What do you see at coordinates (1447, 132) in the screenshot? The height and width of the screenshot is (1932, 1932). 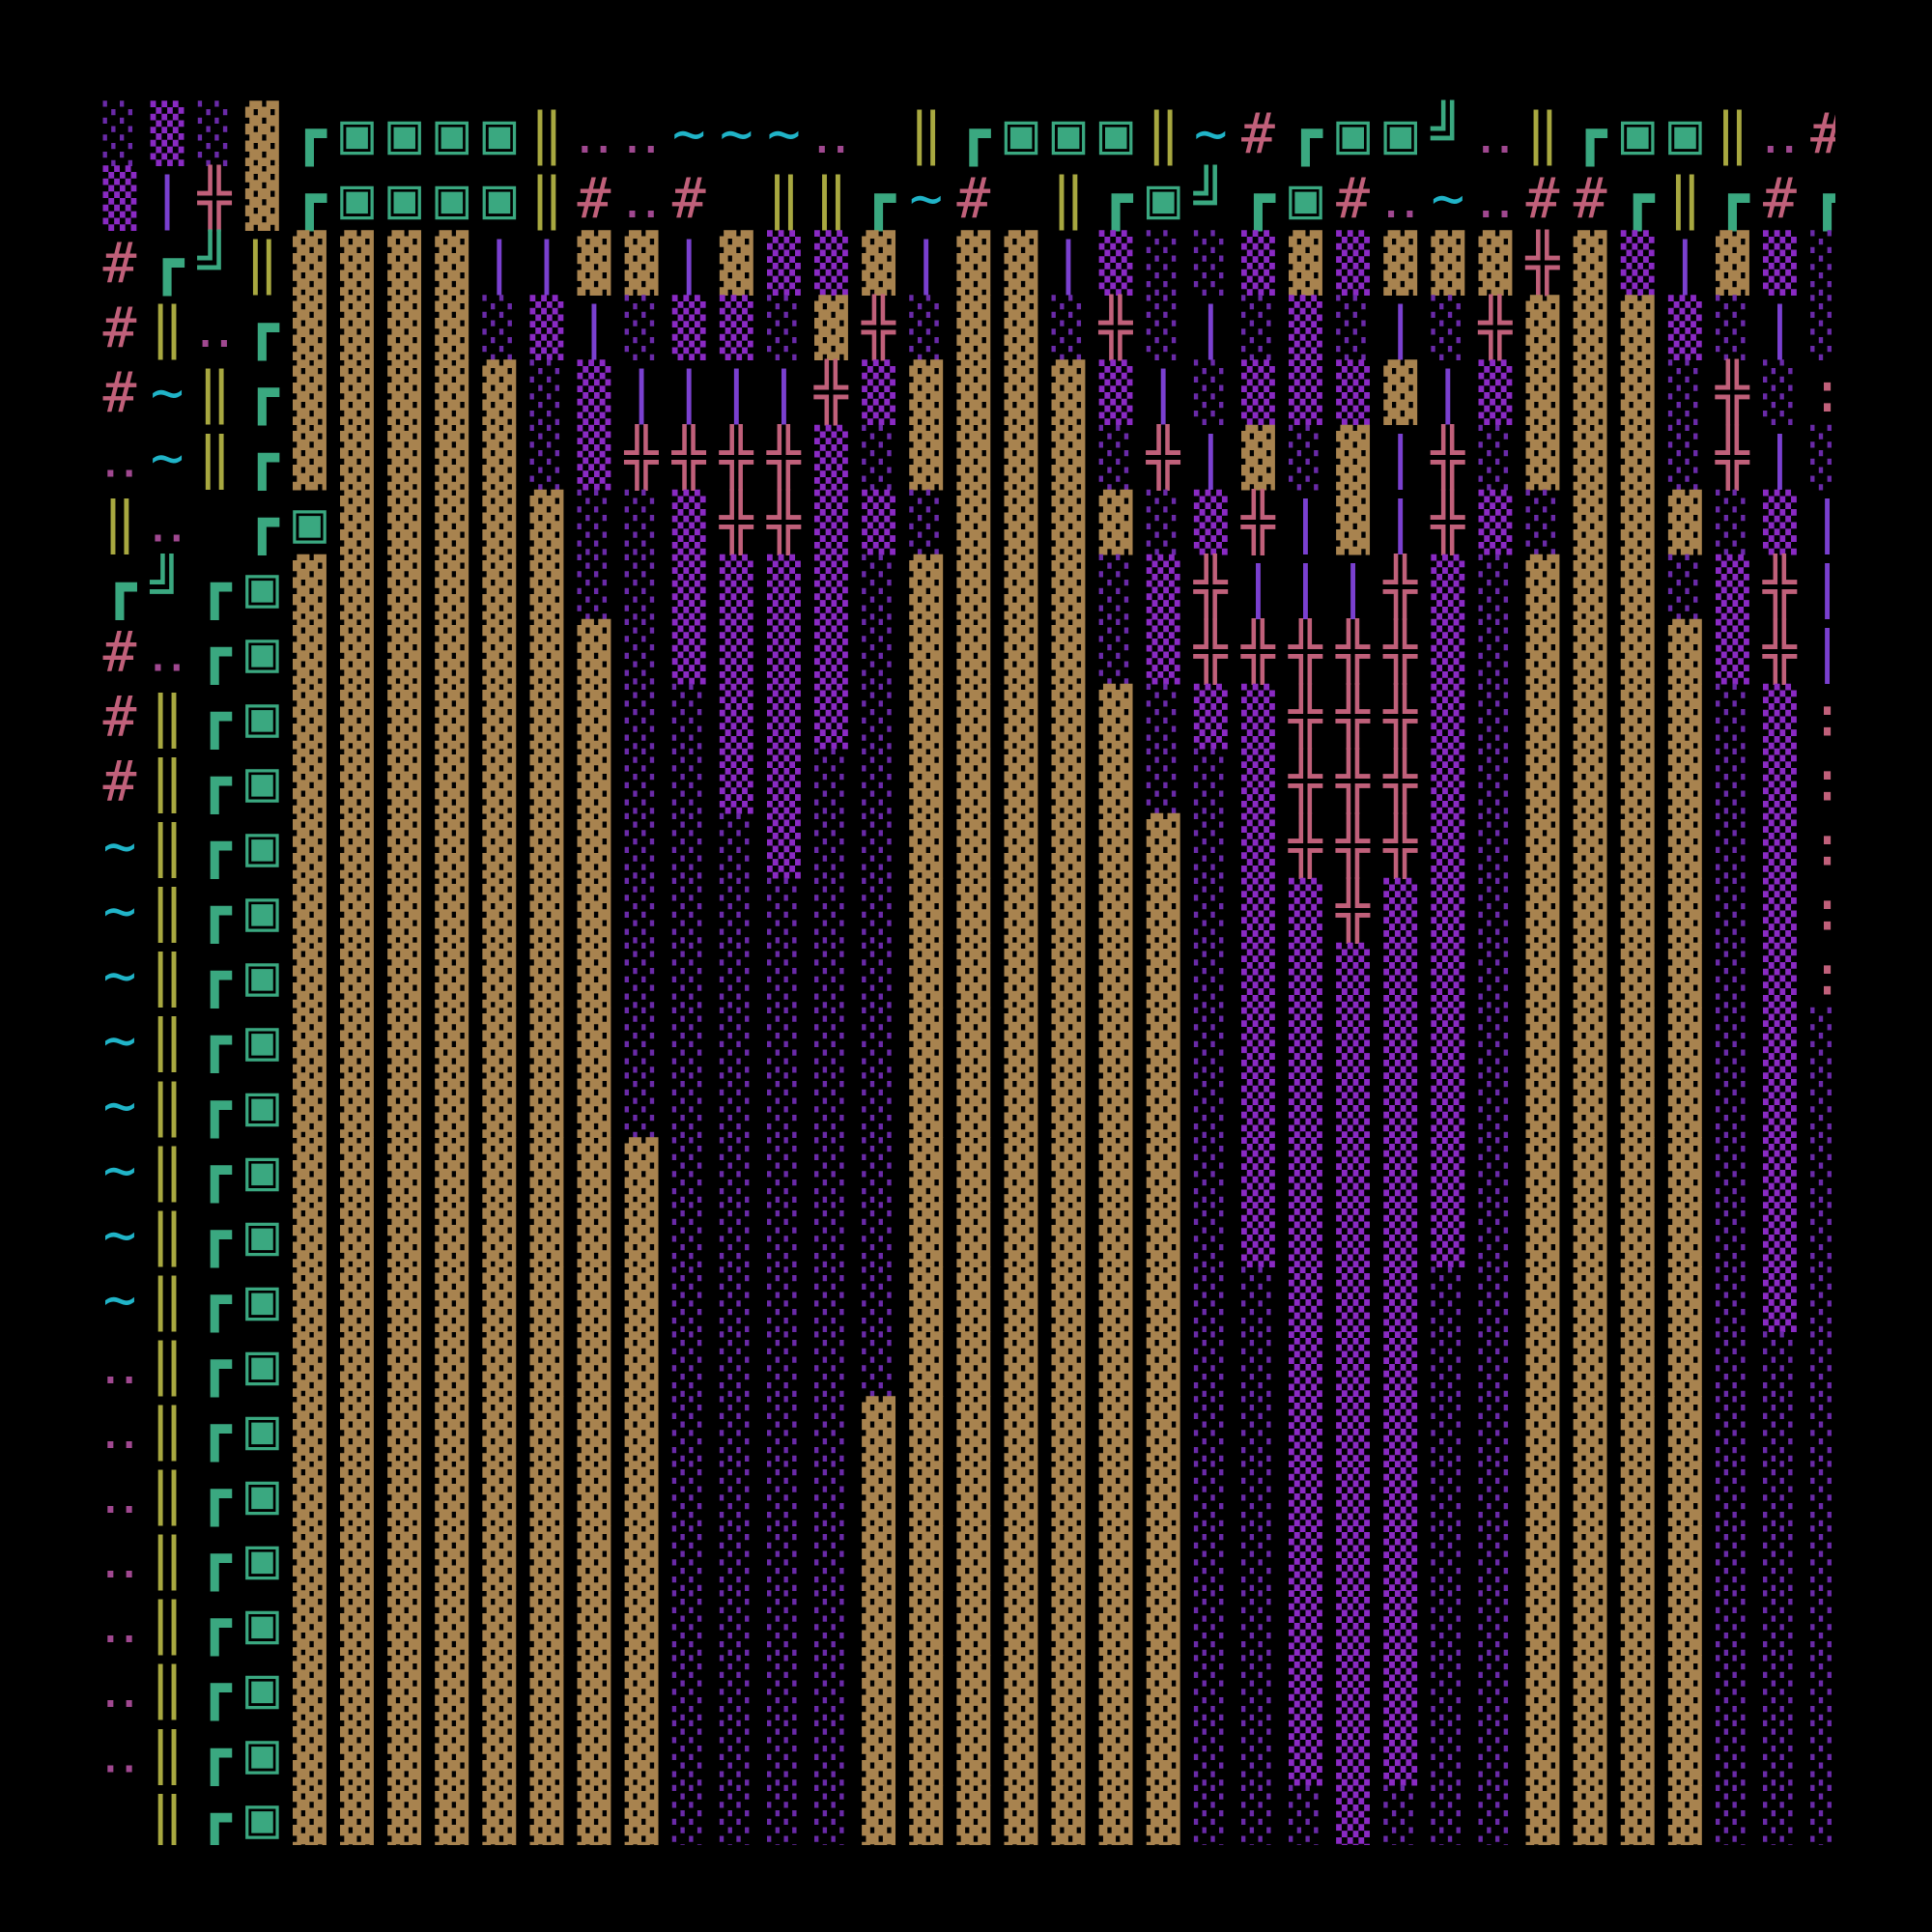 I see `tile: ╝` at bounding box center [1447, 132].